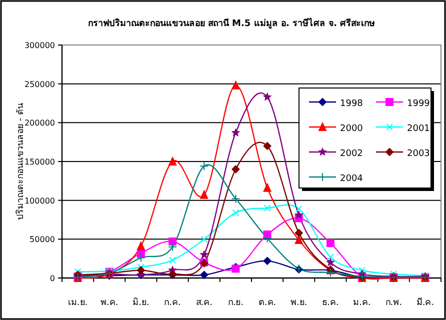  I want to click on y-tick-label: 100000, so click(39, 201).